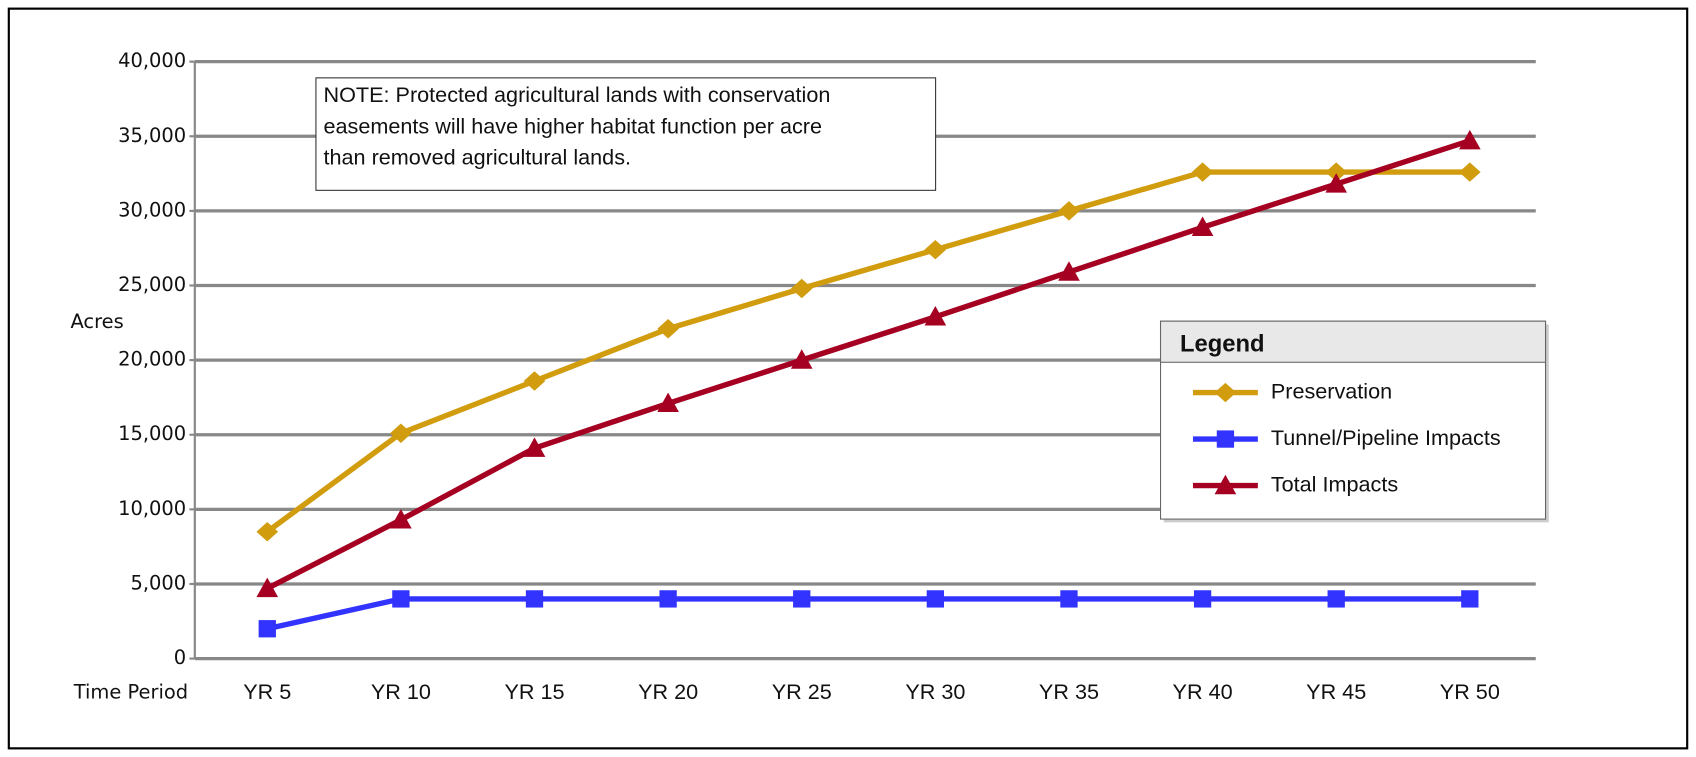  I want to click on y-tick-label: 35,000, so click(152, 135).